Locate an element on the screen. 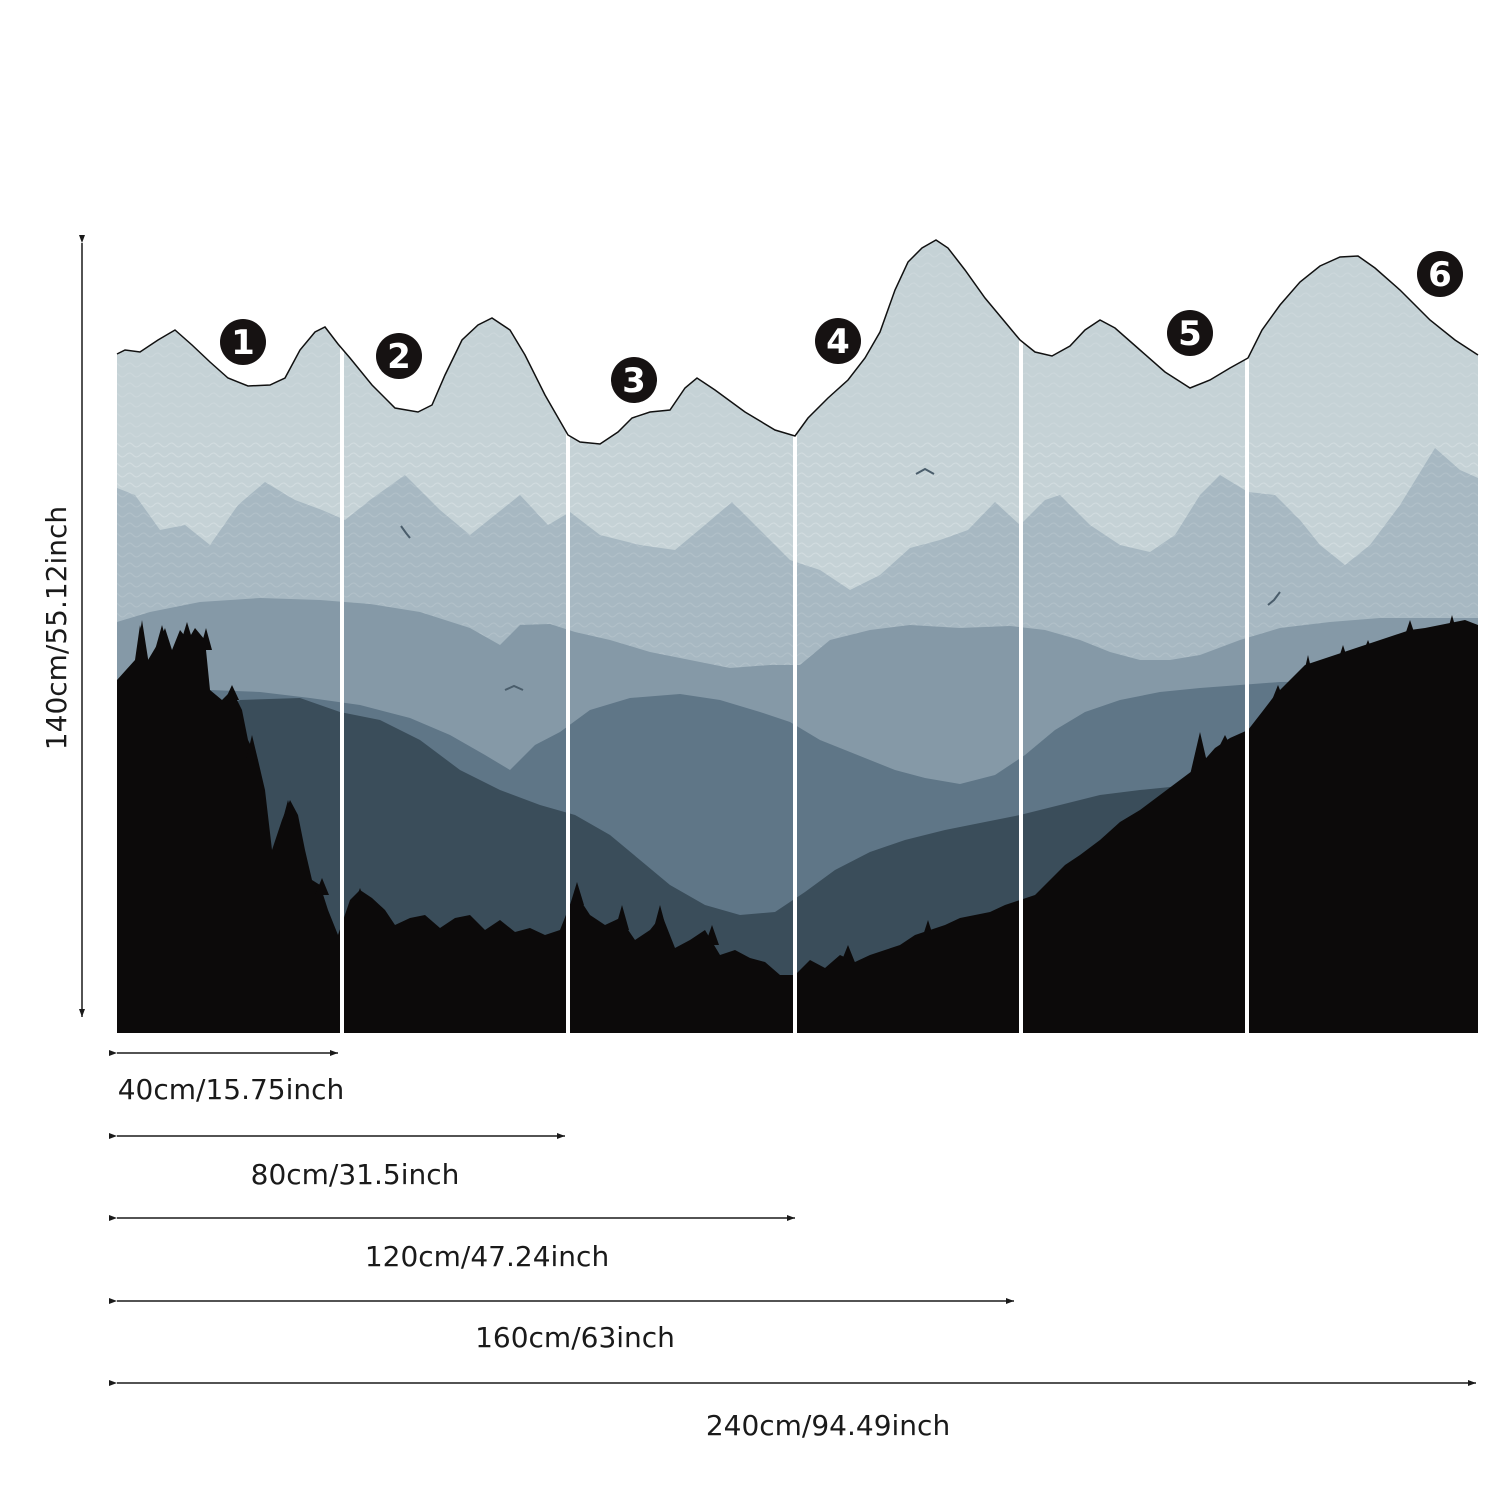  mural-outline is located at coordinates (797, 342).